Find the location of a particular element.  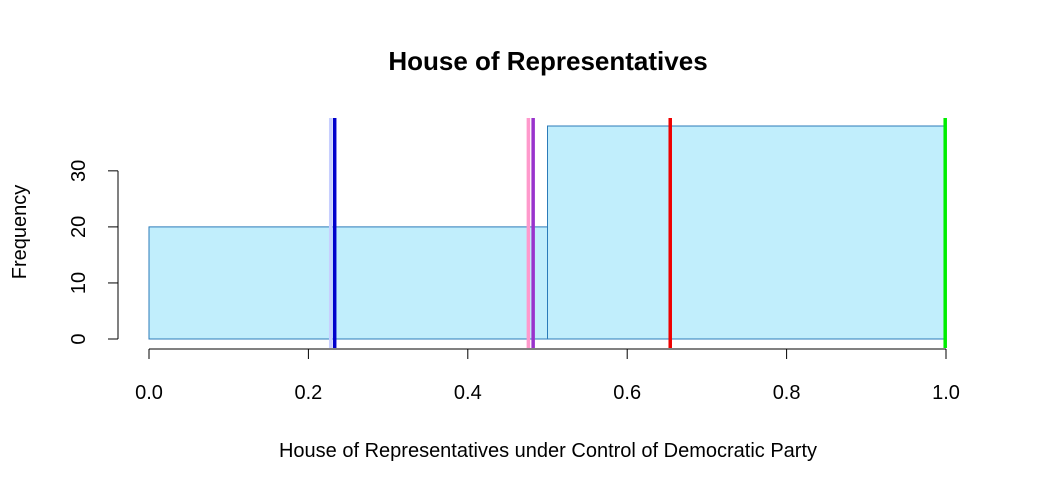

y-tick-label-0: 0 is located at coordinates (79, 338).